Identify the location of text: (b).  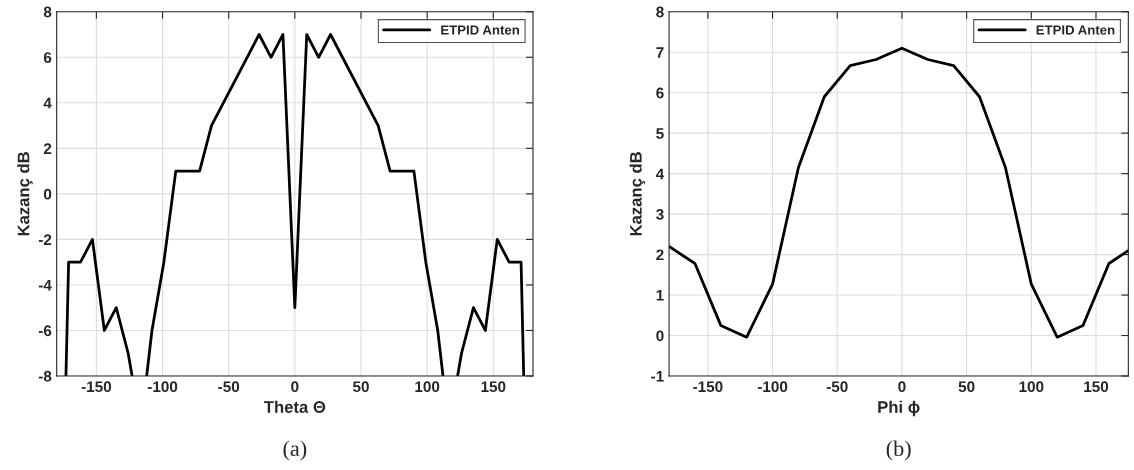
(898, 450).